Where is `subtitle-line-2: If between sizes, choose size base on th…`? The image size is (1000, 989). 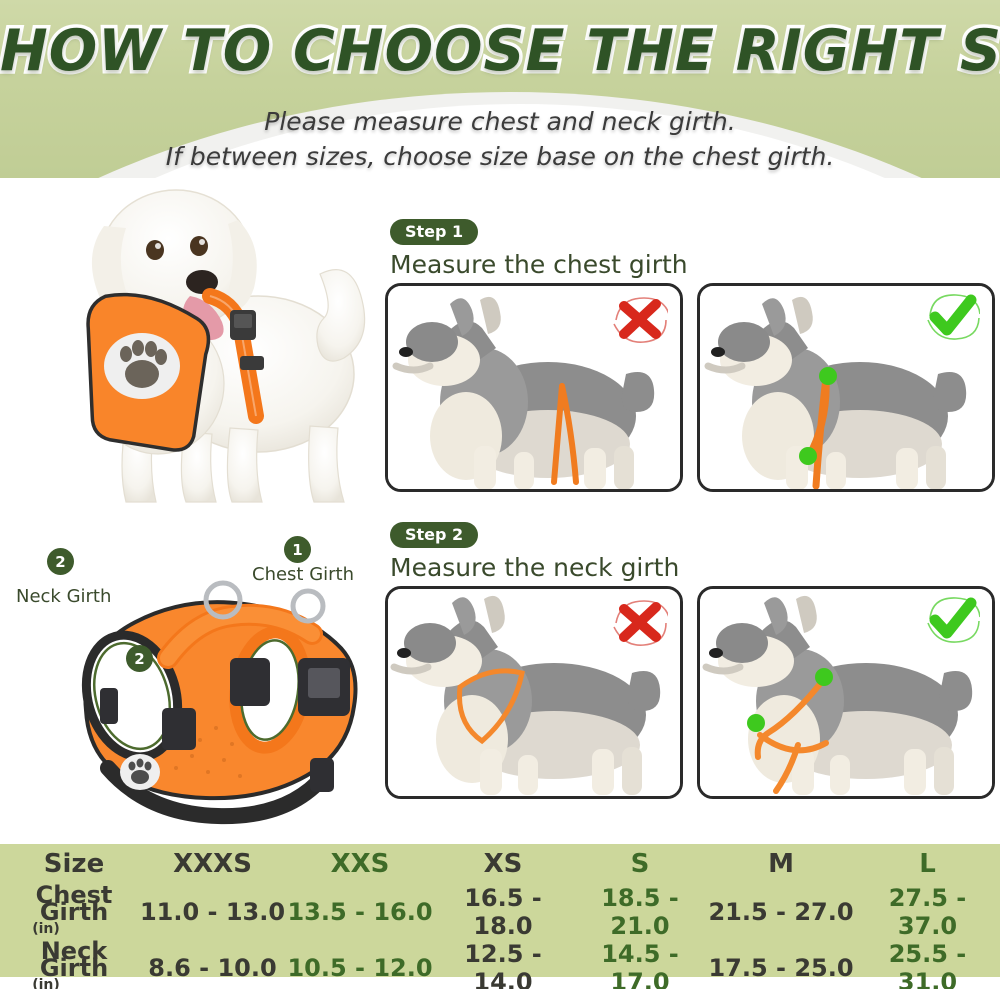 subtitle-line-2: If between sizes, choose size base on th… is located at coordinates (500, 156).